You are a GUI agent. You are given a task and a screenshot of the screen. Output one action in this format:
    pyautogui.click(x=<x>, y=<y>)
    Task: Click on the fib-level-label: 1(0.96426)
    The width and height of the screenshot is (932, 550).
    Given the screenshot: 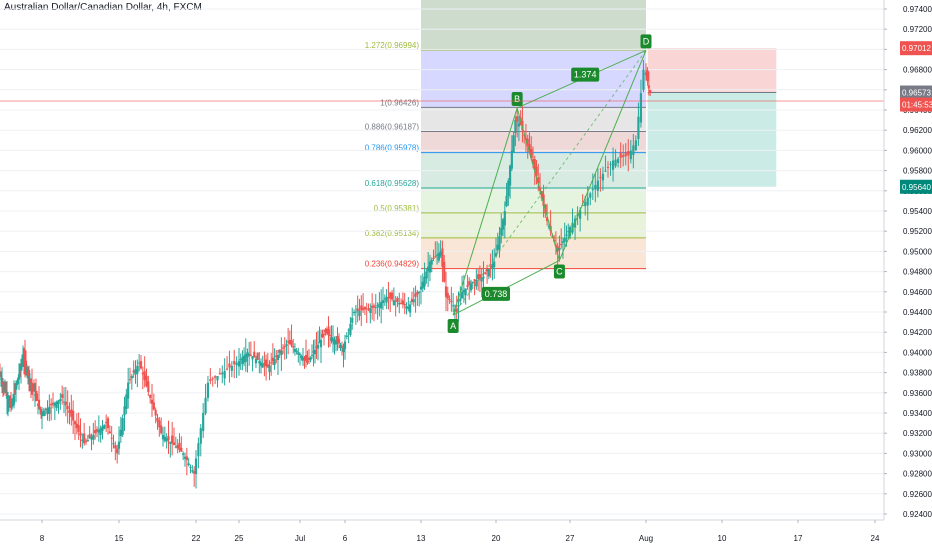 What is the action you would take?
    pyautogui.click(x=399, y=102)
    